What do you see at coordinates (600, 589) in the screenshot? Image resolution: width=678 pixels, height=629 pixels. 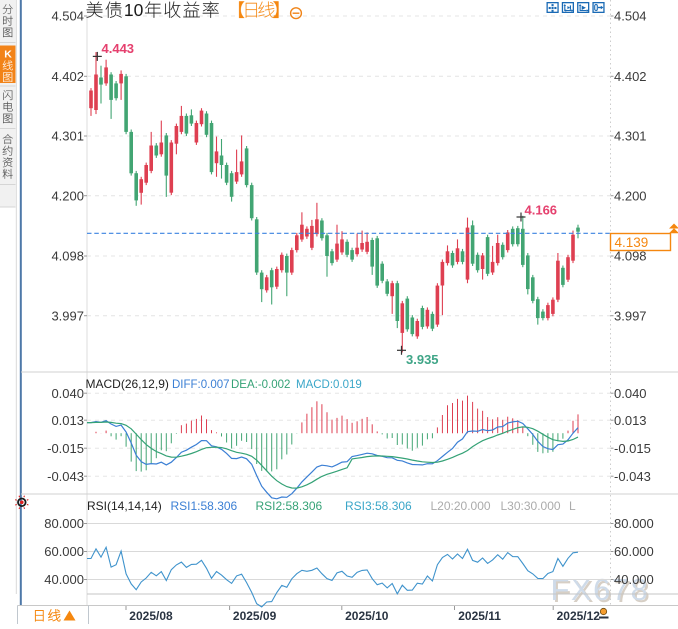 I see `svg-text: FX678` at bounding box center [600, 589].